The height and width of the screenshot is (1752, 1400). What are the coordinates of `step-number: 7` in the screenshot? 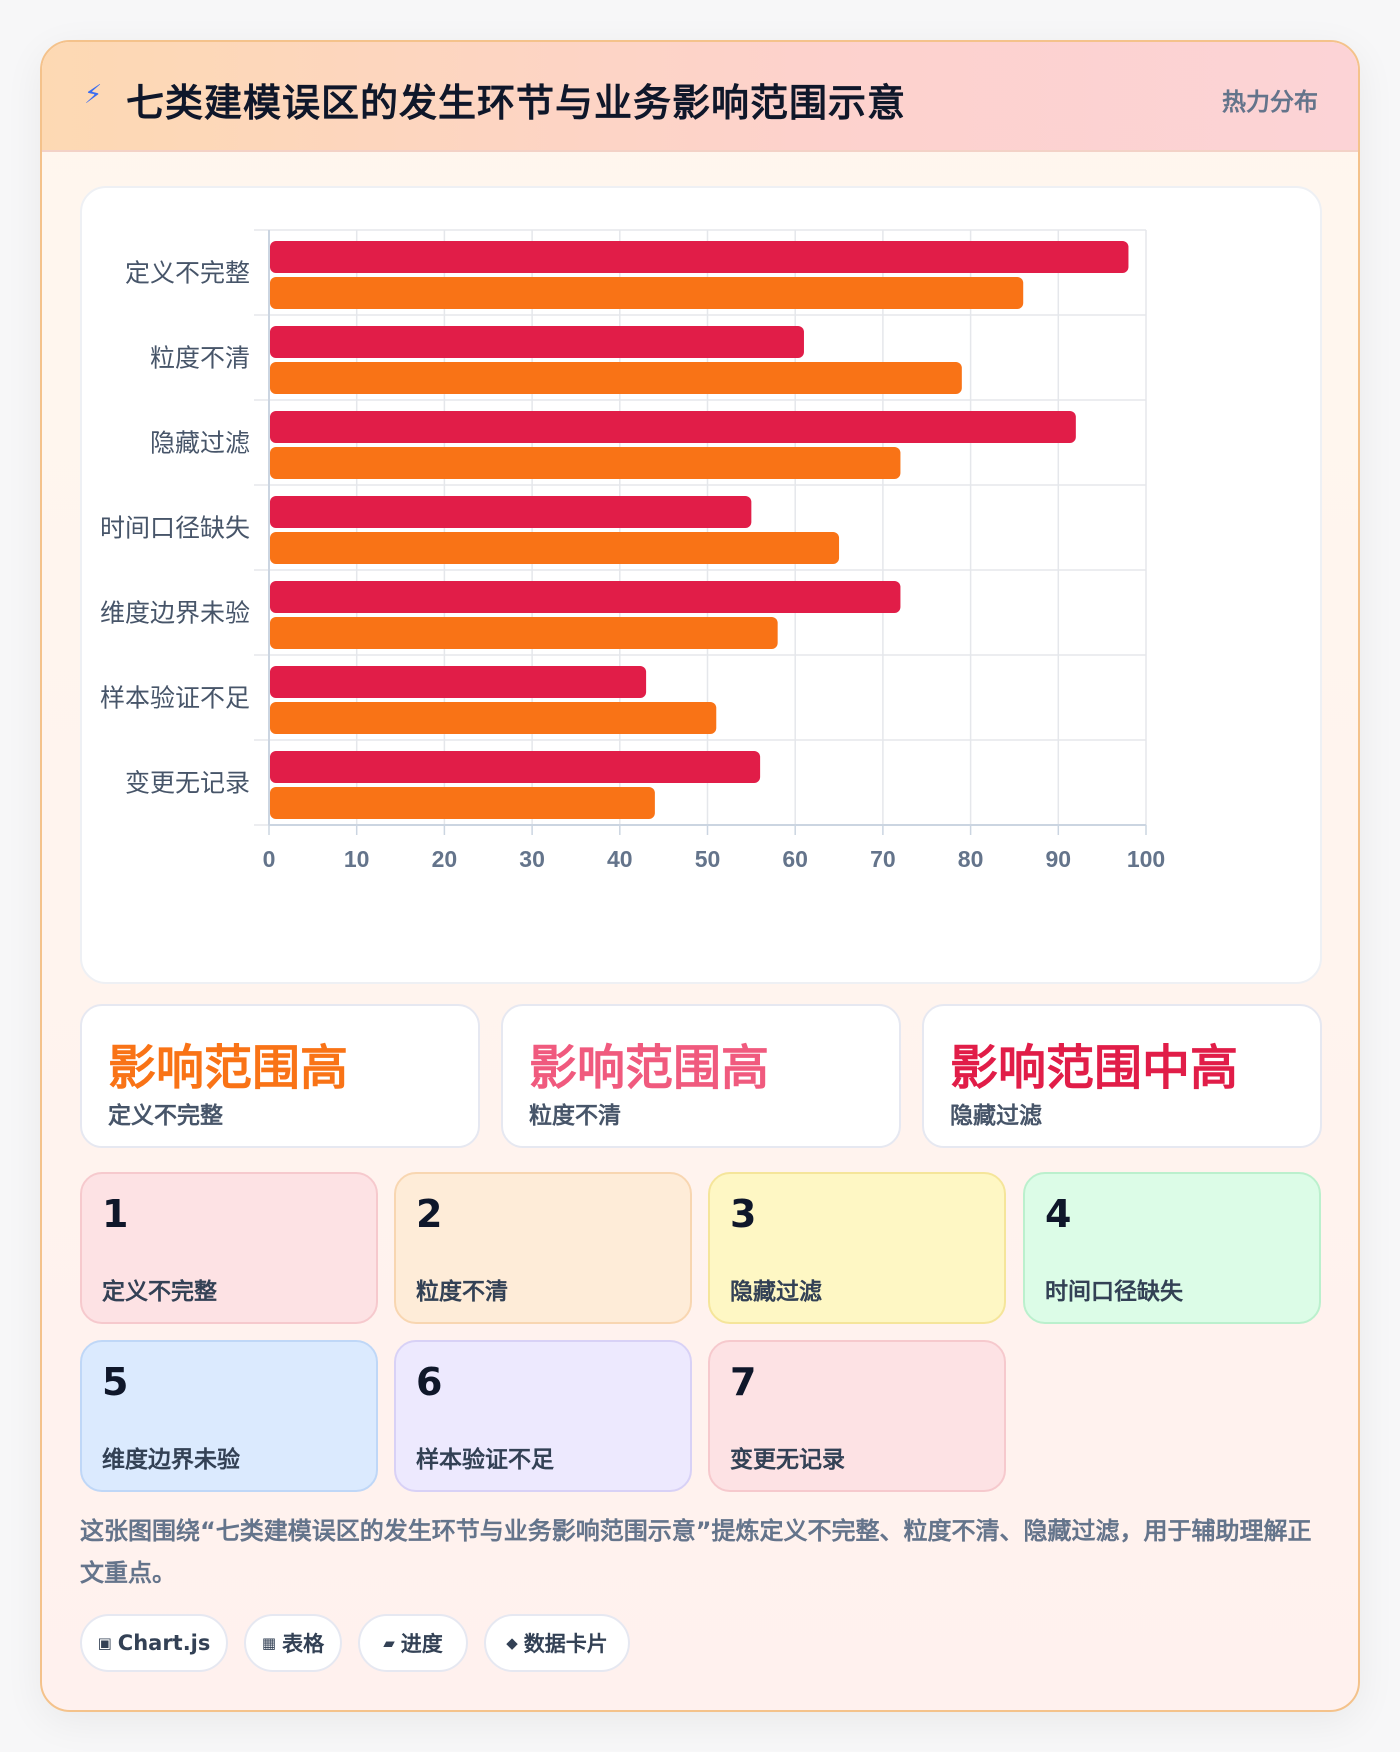 It's located at (743, 1382).